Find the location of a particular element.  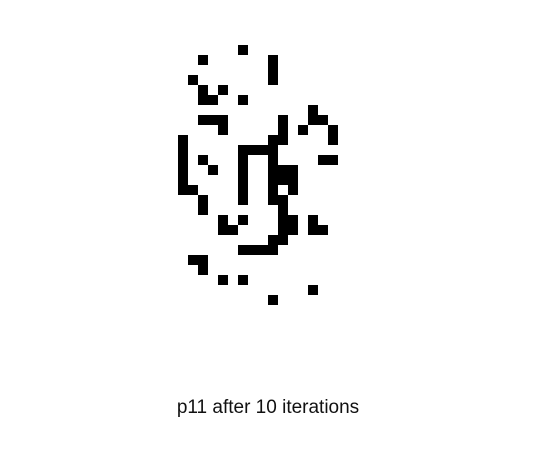

figure-caption: p11 after 10 iterations is located at coordinates (268, 408).